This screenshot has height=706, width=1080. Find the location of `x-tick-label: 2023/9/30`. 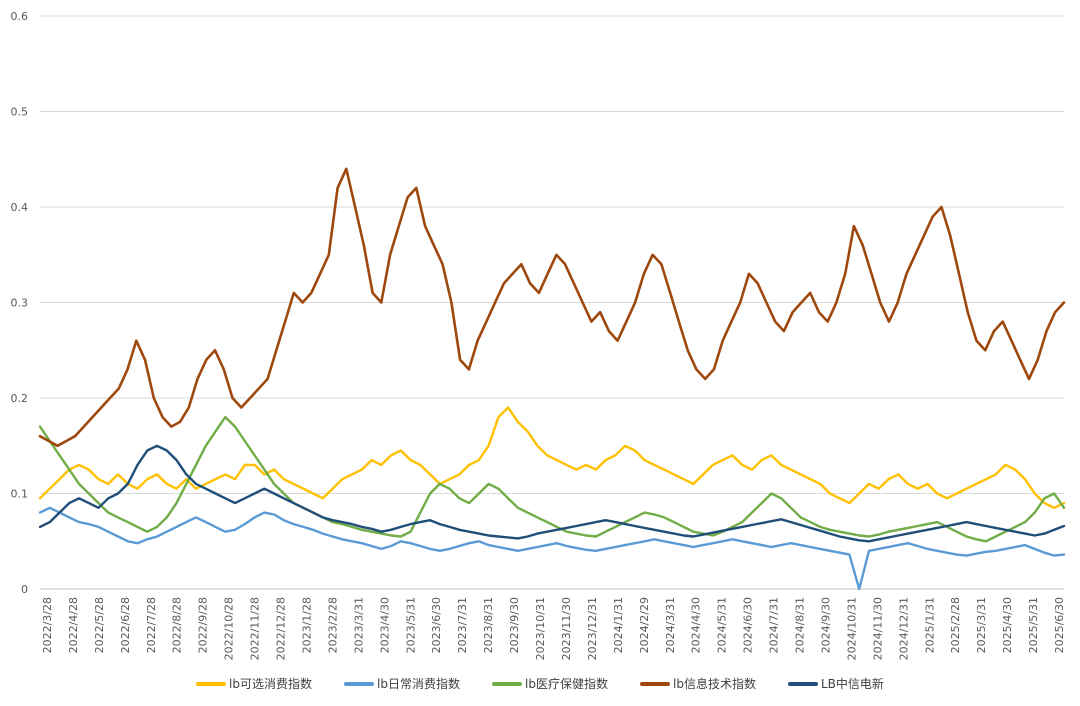

x-tick-label: 2023/9/30 is located at coordinates (514, 625).